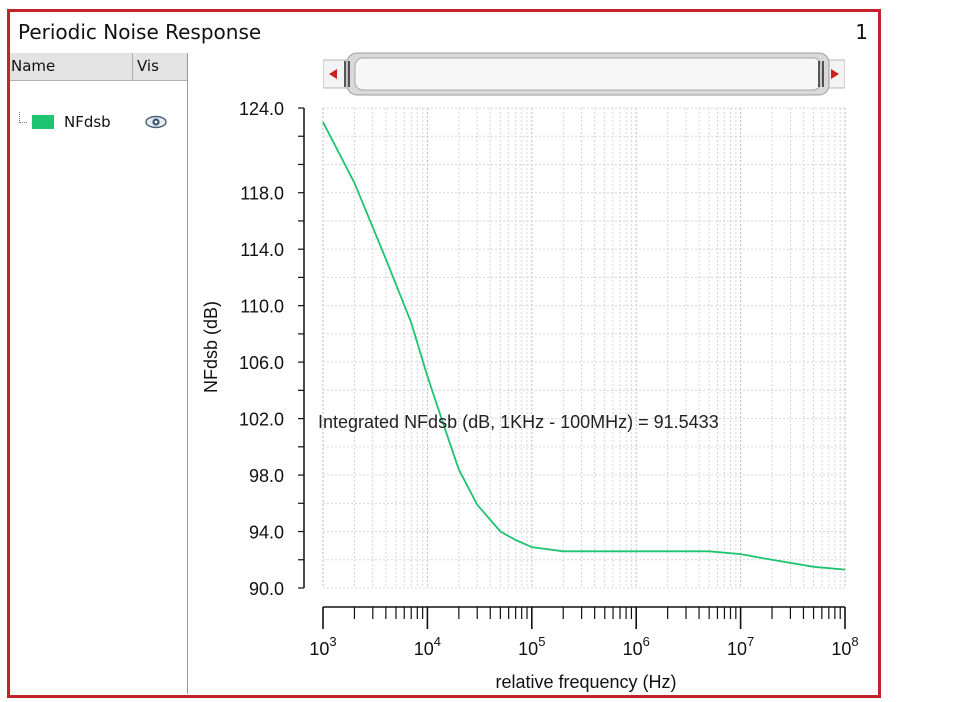 The width and height of the screenshot is (964, 702). What do you see at coordinates (148, 66) in the screenshot?
I see `legend-column-vis: Vis` at bounding box center [148, 66].